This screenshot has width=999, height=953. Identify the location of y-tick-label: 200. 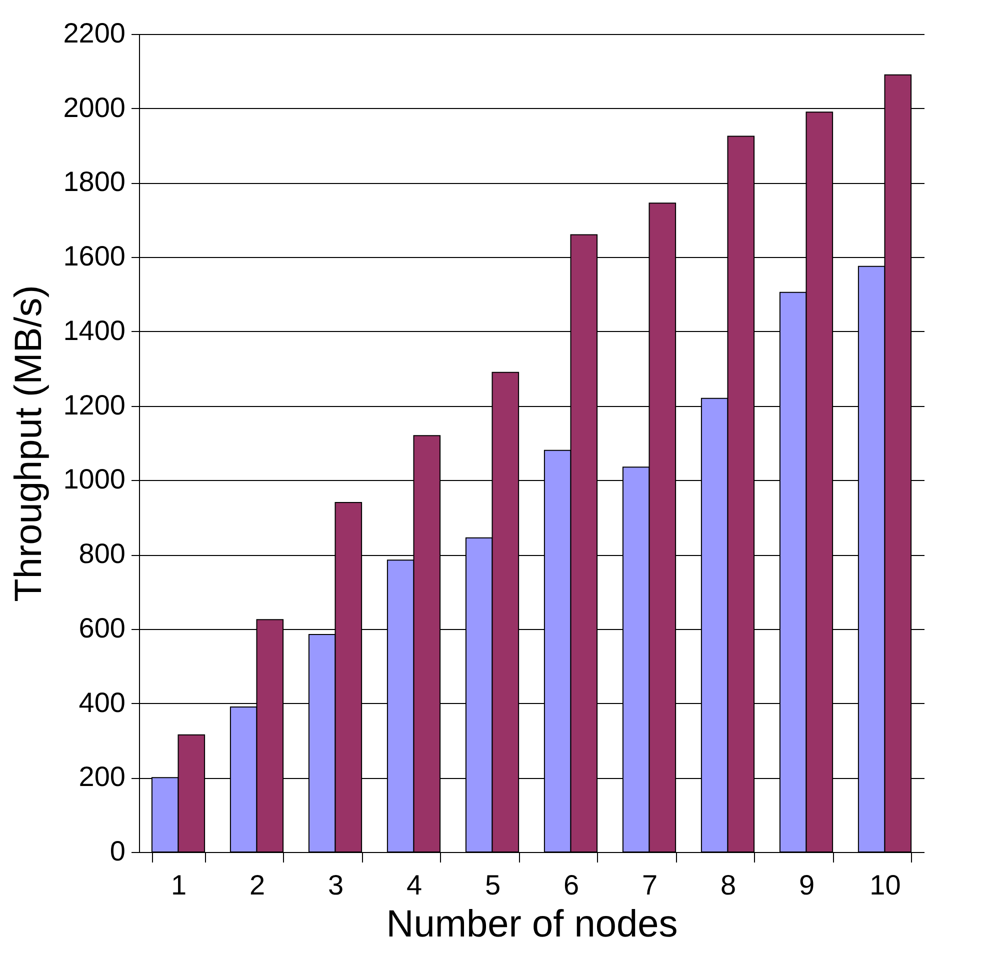
(102, 776).